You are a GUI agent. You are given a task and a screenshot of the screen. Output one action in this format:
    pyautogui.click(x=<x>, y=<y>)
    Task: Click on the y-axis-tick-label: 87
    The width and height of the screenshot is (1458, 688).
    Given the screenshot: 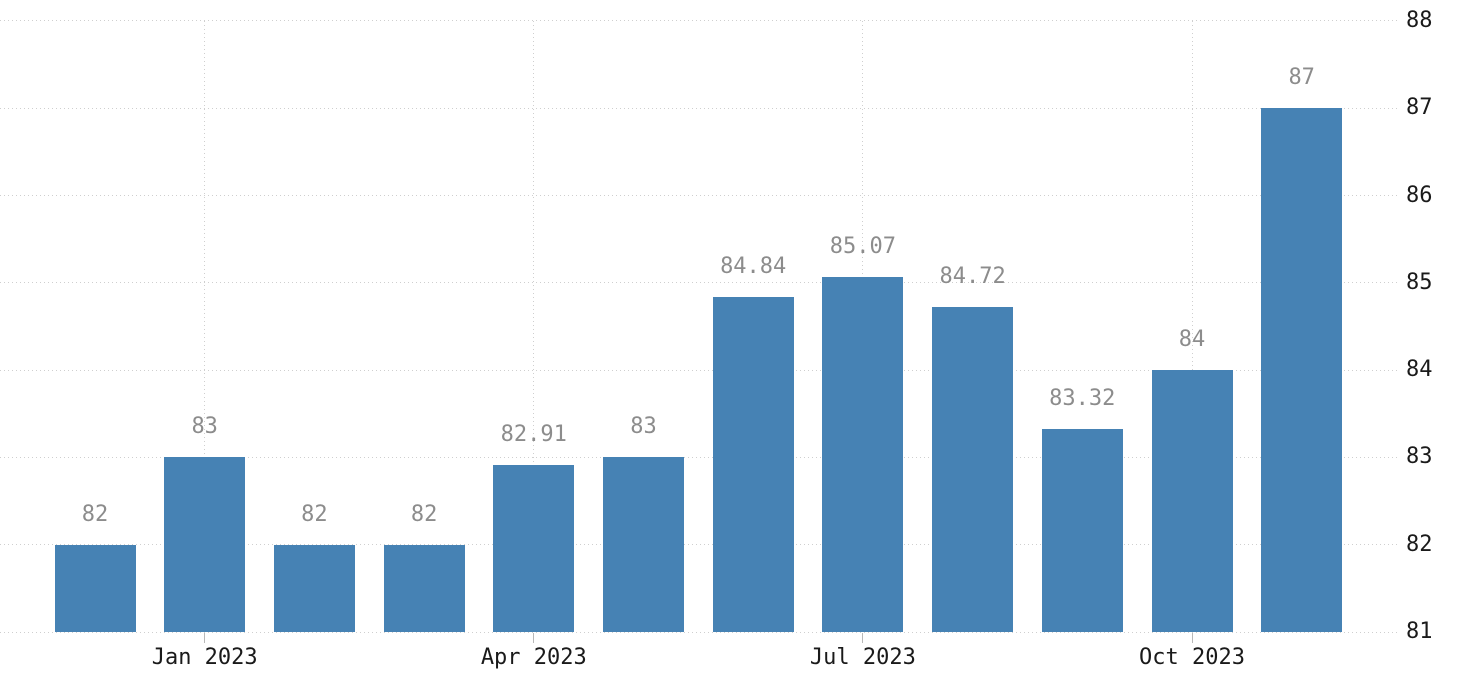 What is the action you would take?
    pyautogui.click(x=1419, y=108)
    